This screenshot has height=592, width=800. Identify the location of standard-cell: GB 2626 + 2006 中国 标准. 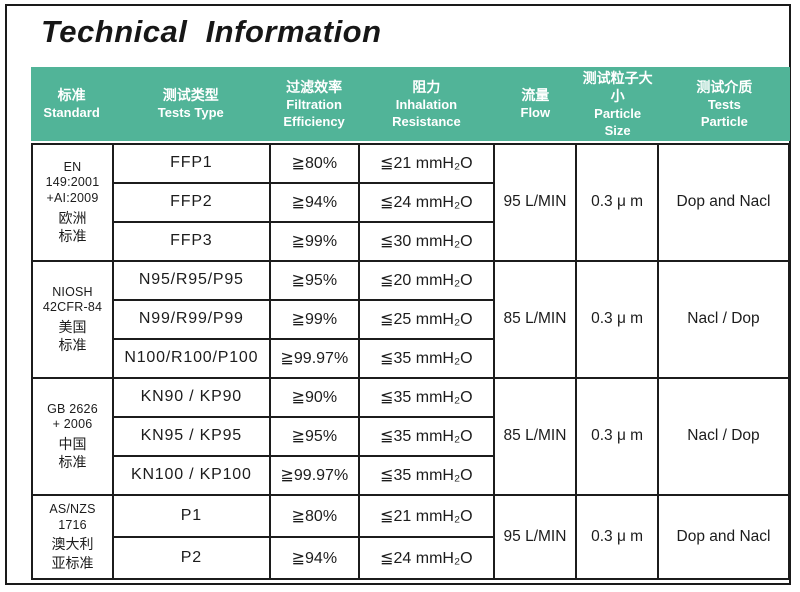
(72, 436).